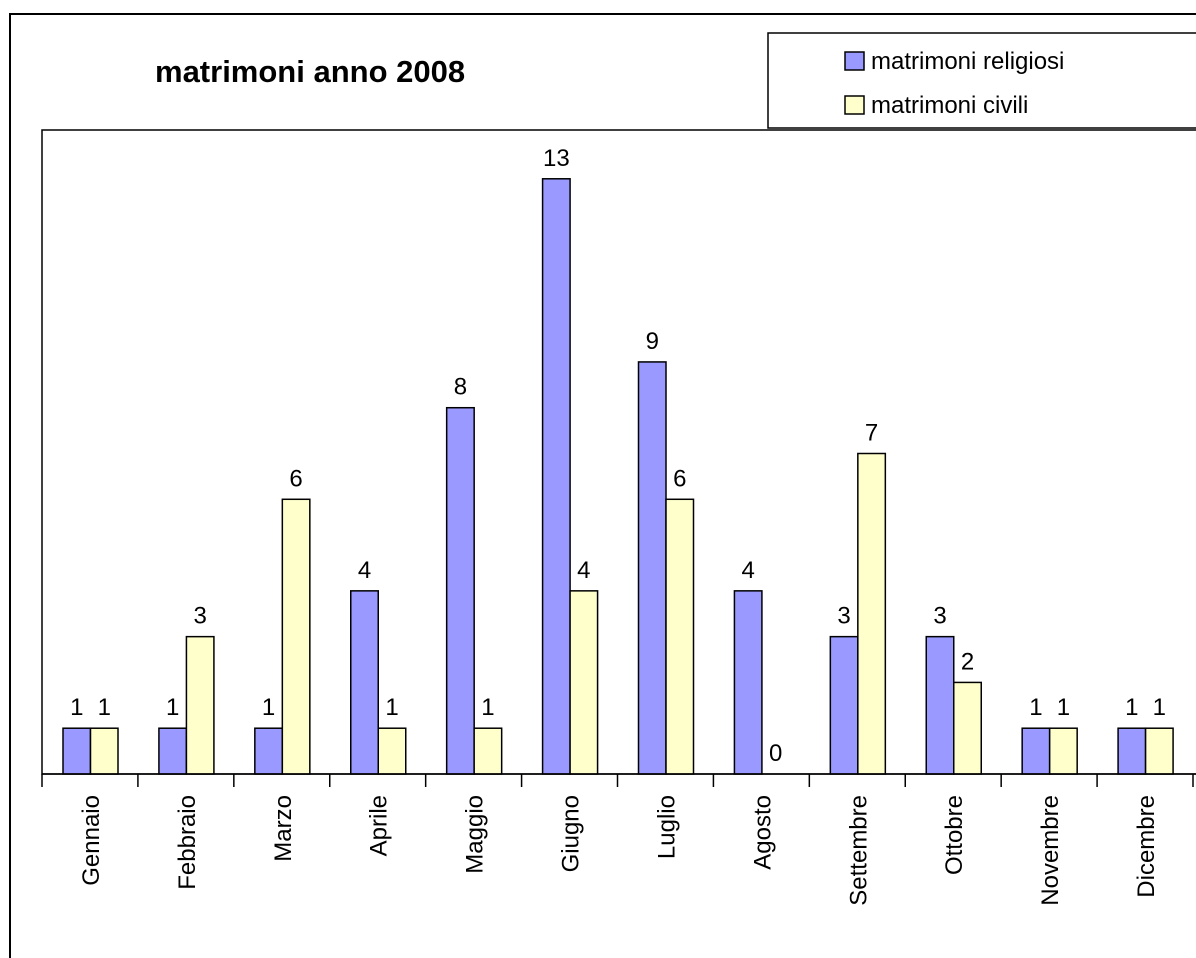  I want to click on data-label: 9, so click(652, 341).